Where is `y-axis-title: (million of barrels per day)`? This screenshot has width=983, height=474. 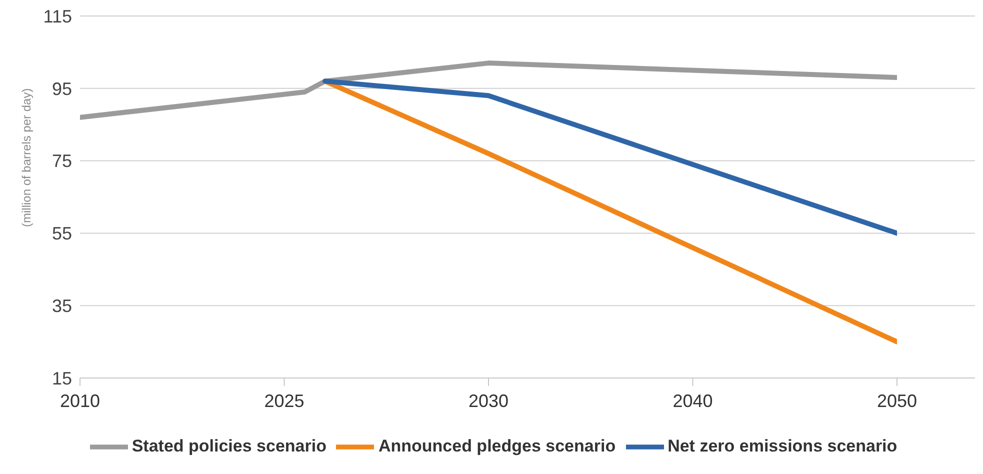
y-axis-title: (million of barrels per day) is located at coordinates (26, 157).